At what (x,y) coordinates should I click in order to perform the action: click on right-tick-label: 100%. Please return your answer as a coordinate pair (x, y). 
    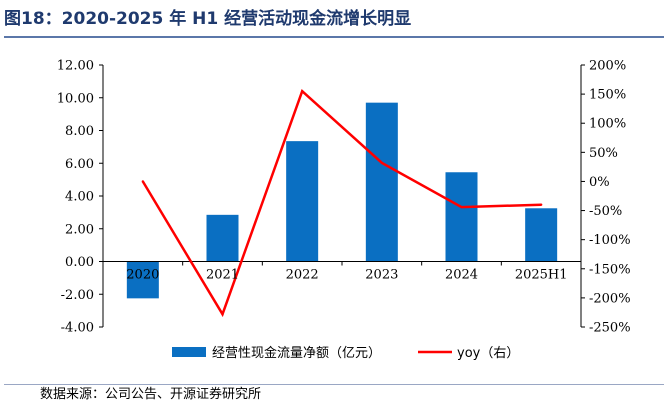
    Looking at the image, I should click on (607, 124).